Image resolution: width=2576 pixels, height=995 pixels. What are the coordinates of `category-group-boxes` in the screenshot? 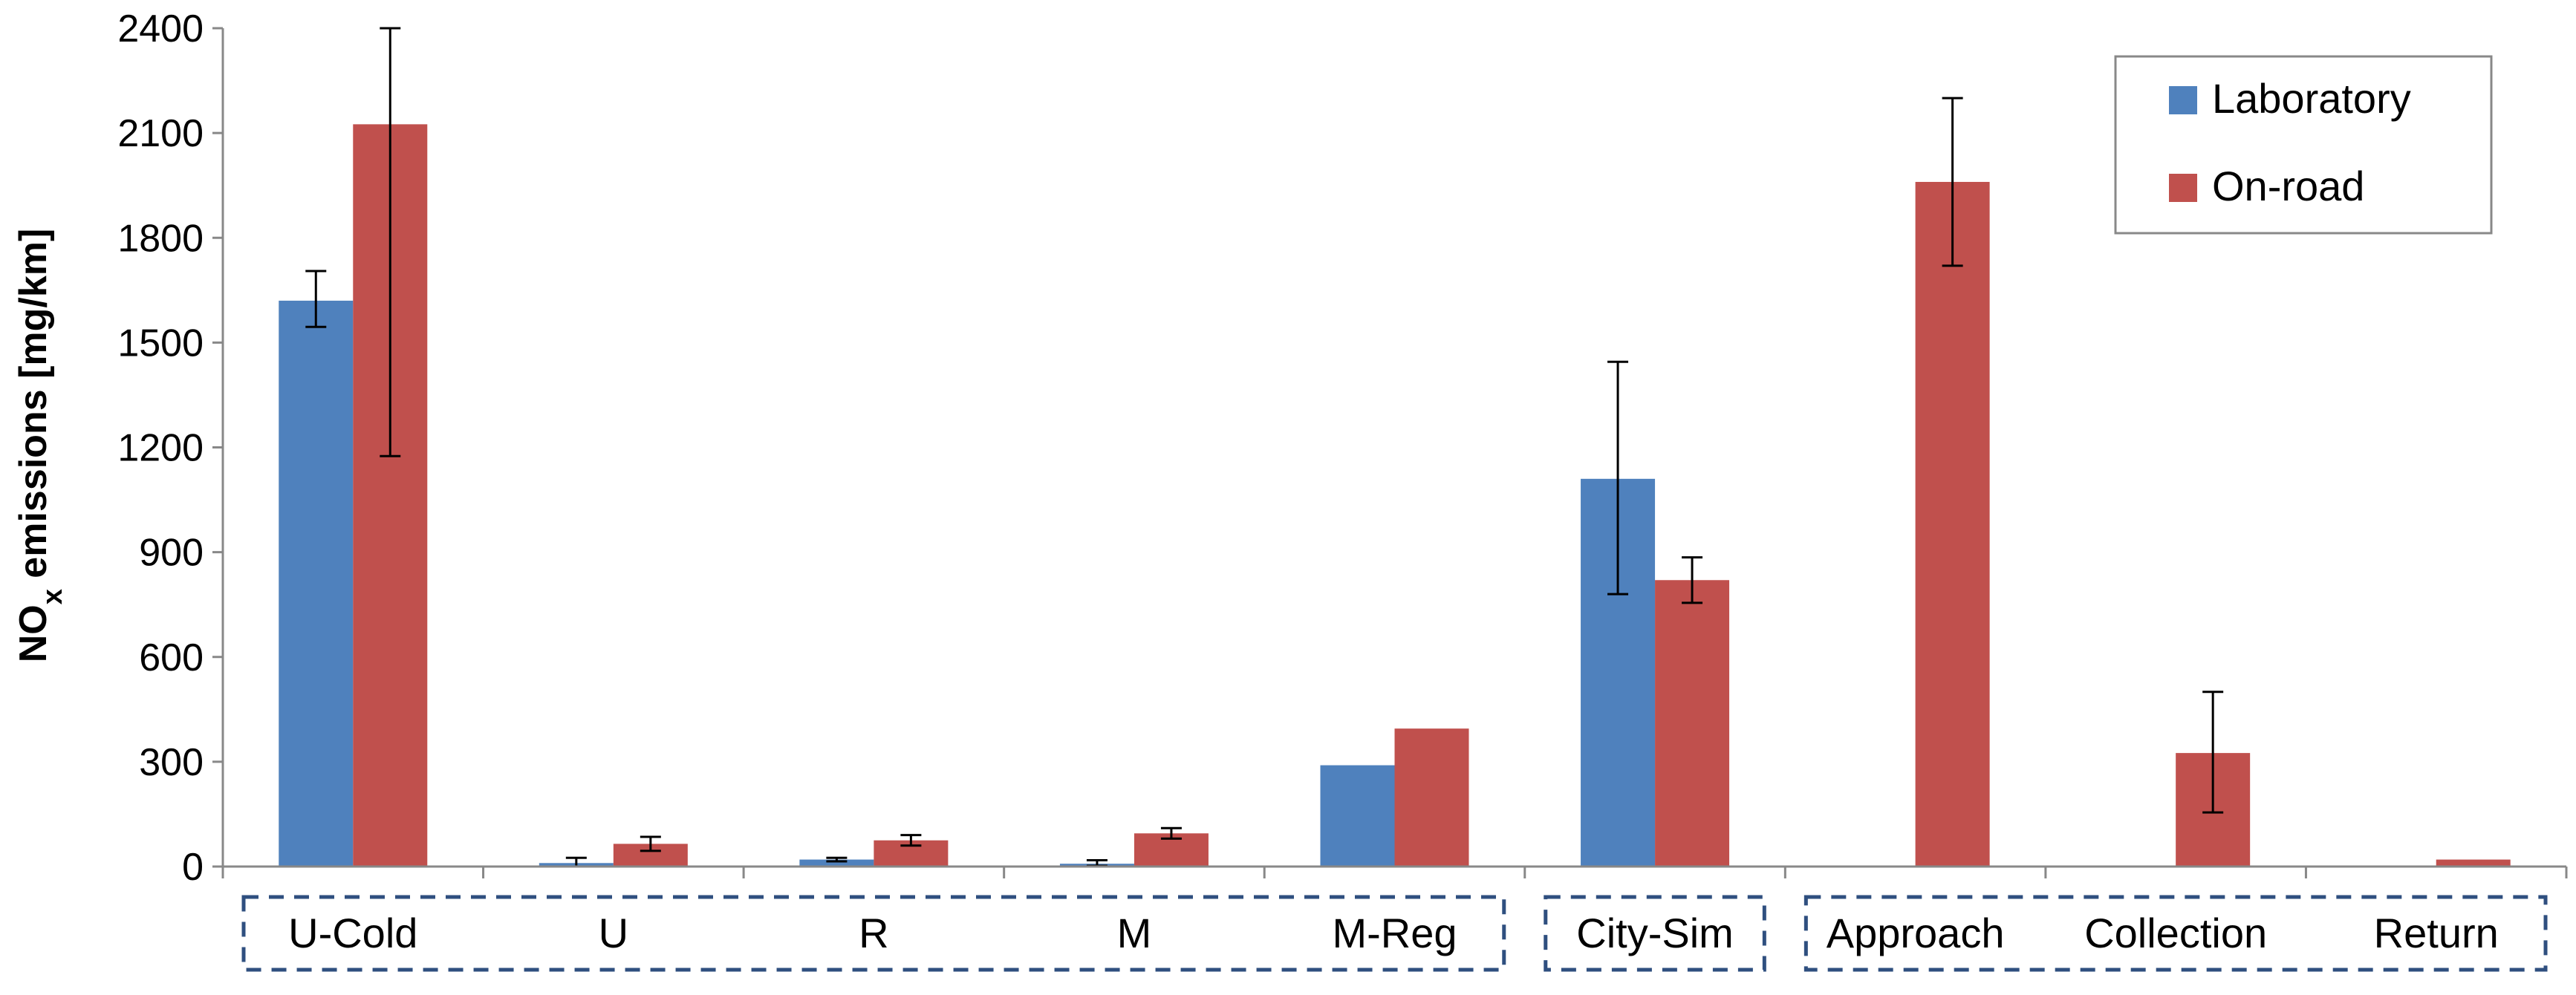 It's located at (1394, 933).